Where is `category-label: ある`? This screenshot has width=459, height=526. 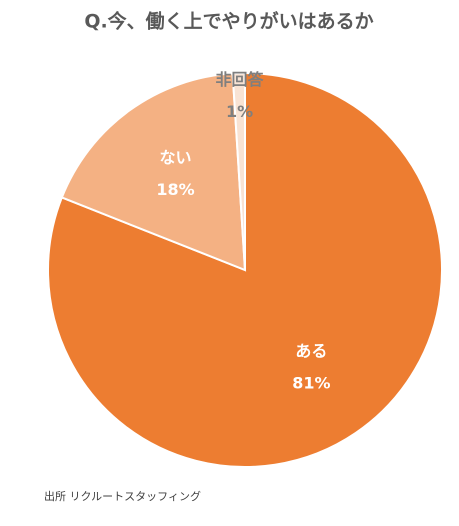
category-label: ある is located at coordinates (311, 350).